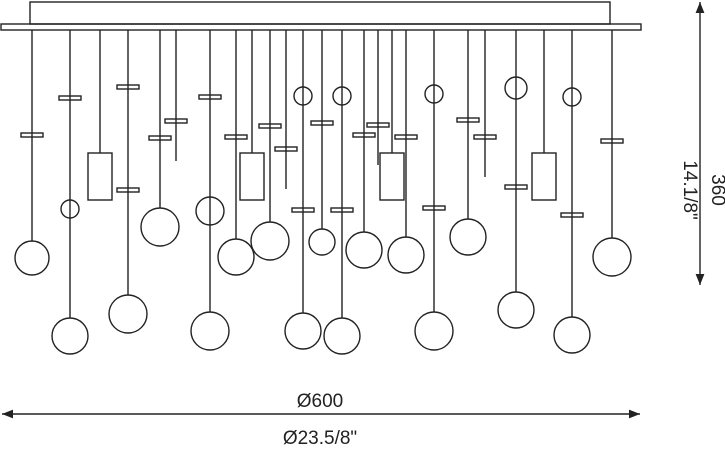  Describe the element at coordinates (689, 190) in the screenshot. I see `height-in: 14.1/8"` at that location.